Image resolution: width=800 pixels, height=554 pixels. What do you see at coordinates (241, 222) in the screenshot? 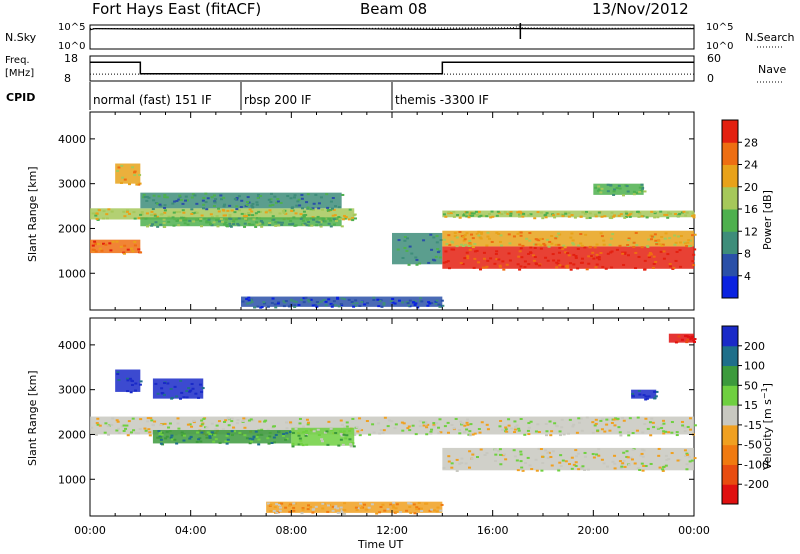
I see `heatmap-region` at bounding box center [241, 222].